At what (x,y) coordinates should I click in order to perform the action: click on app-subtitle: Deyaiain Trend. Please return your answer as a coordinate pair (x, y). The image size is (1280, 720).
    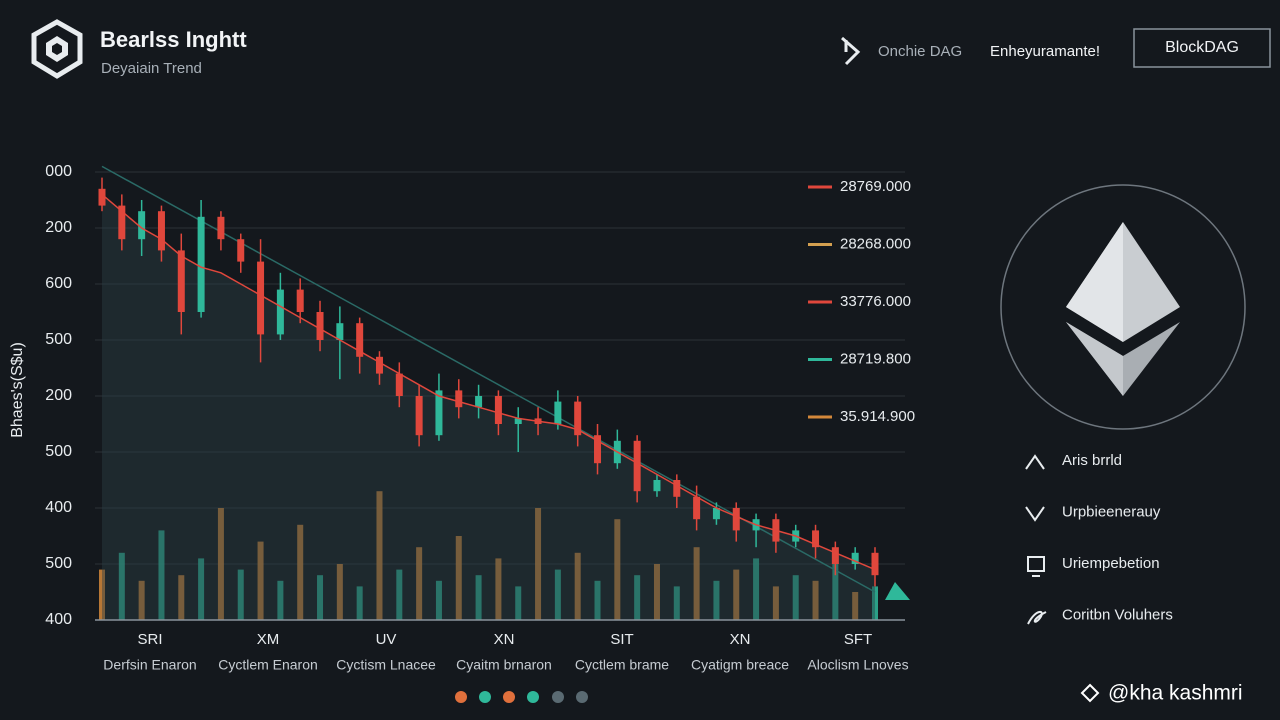
    Looking at the image, I should click on (151, 68).